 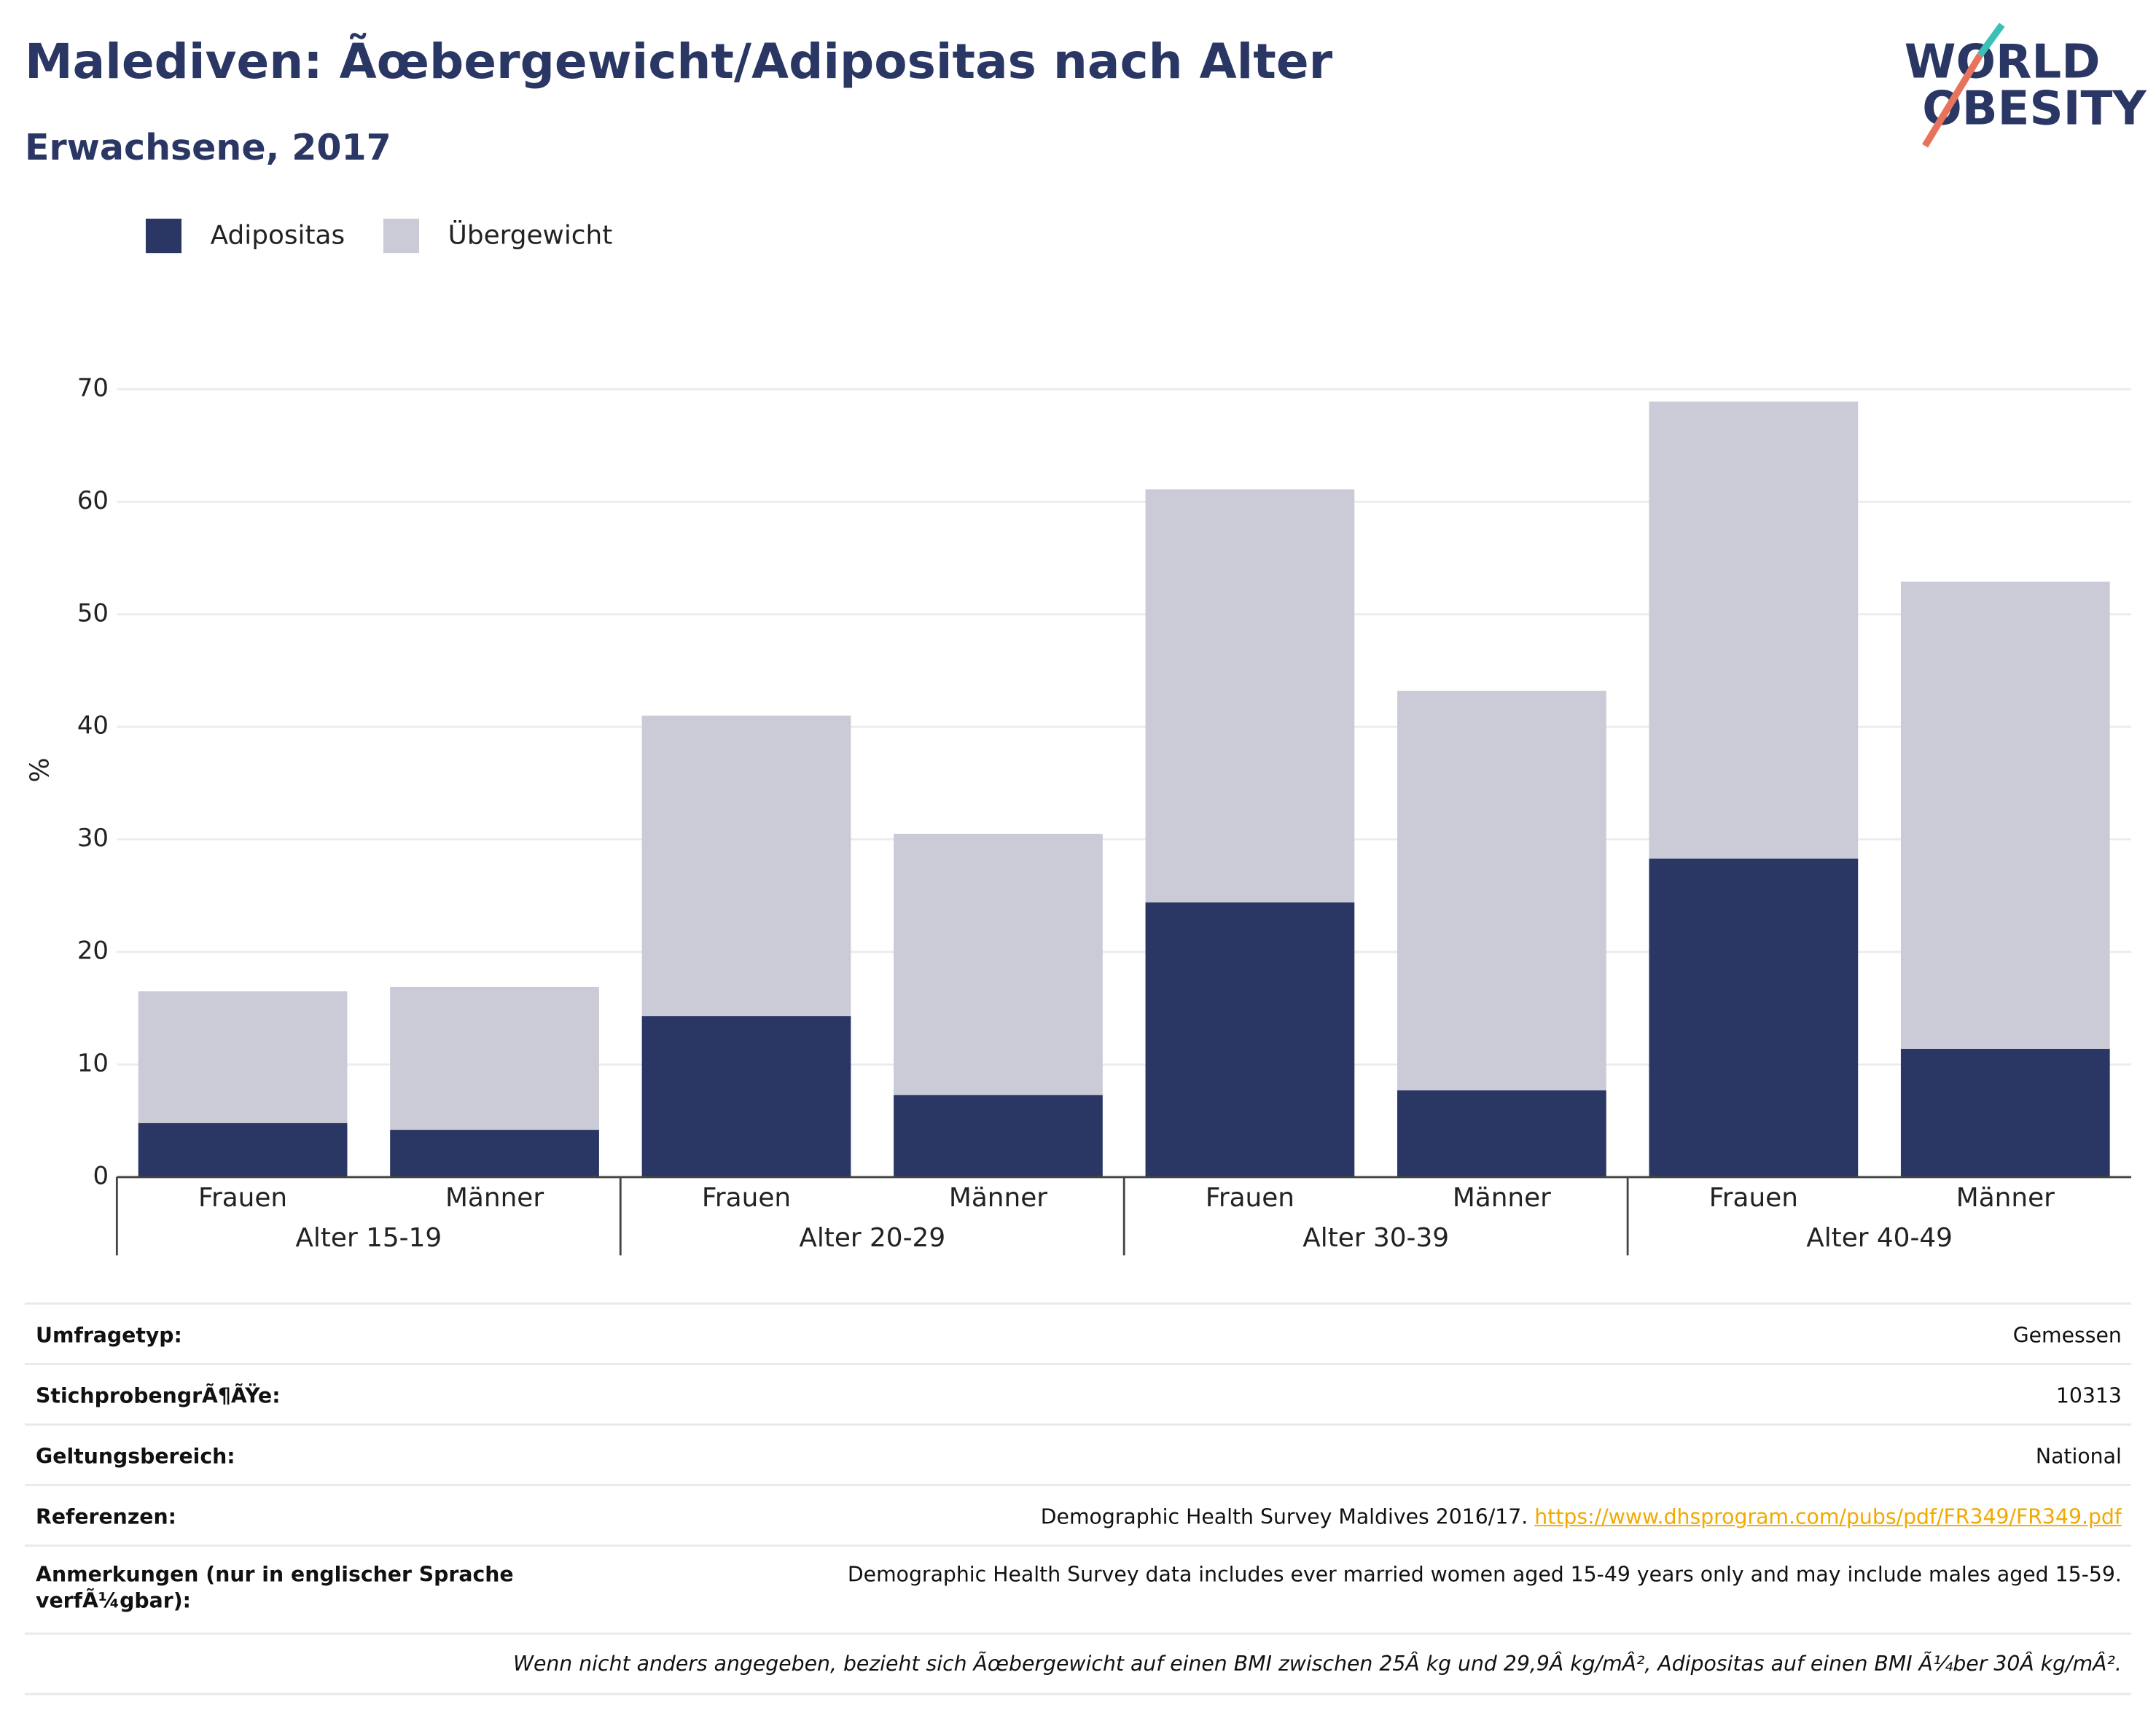 I want to click on group-label: Alter 40-49, so click(x=1880, y=1238).